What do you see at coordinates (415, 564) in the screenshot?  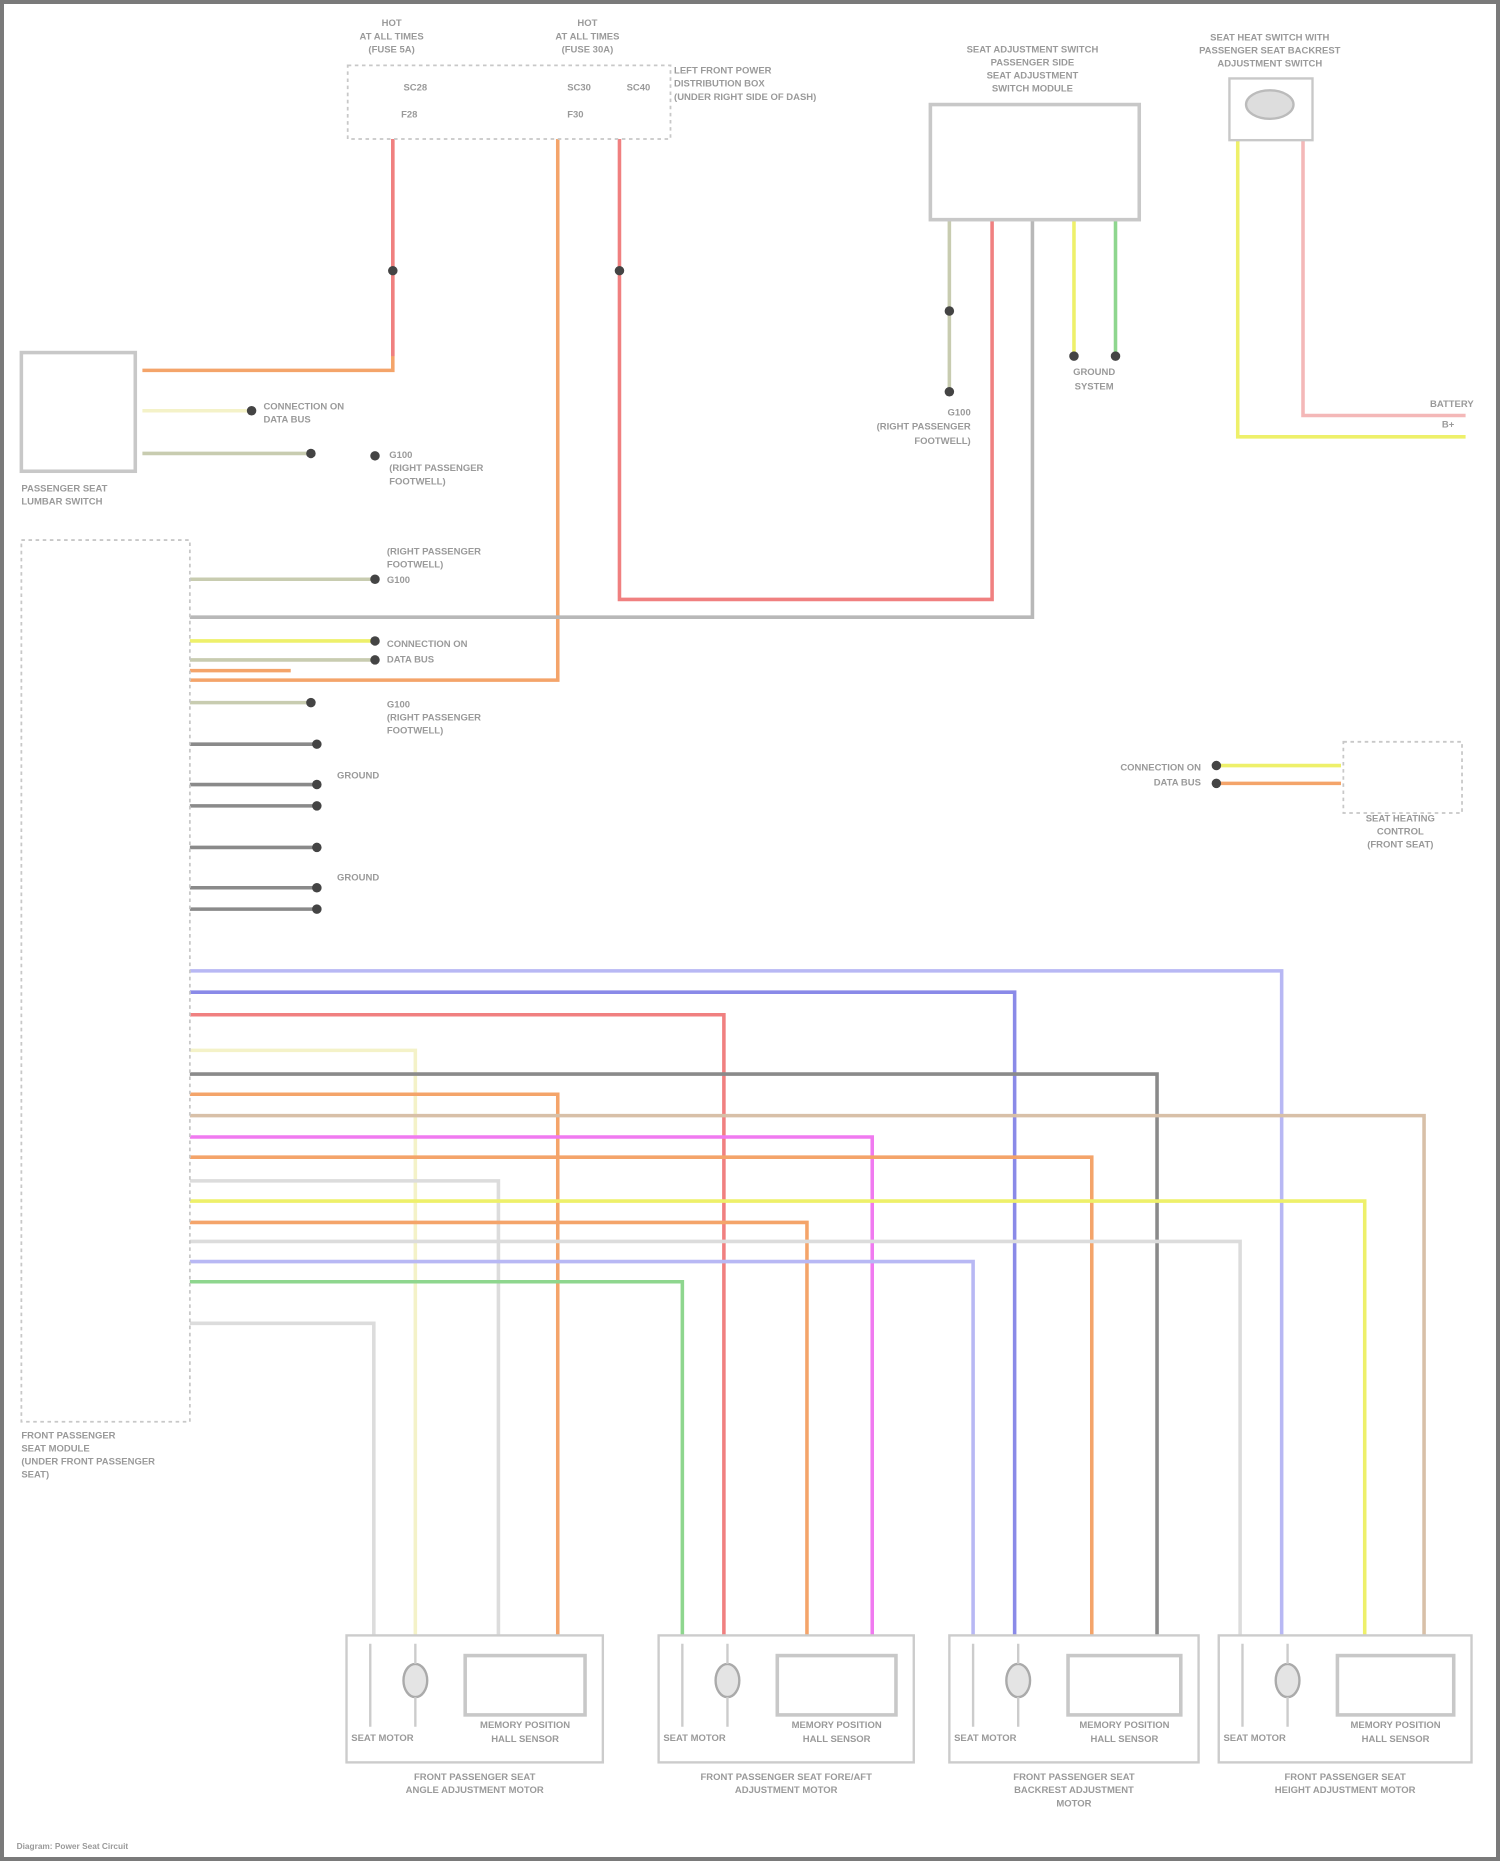 I see `ground-label: FOOTWELL)` at bounding box center [415, 564].